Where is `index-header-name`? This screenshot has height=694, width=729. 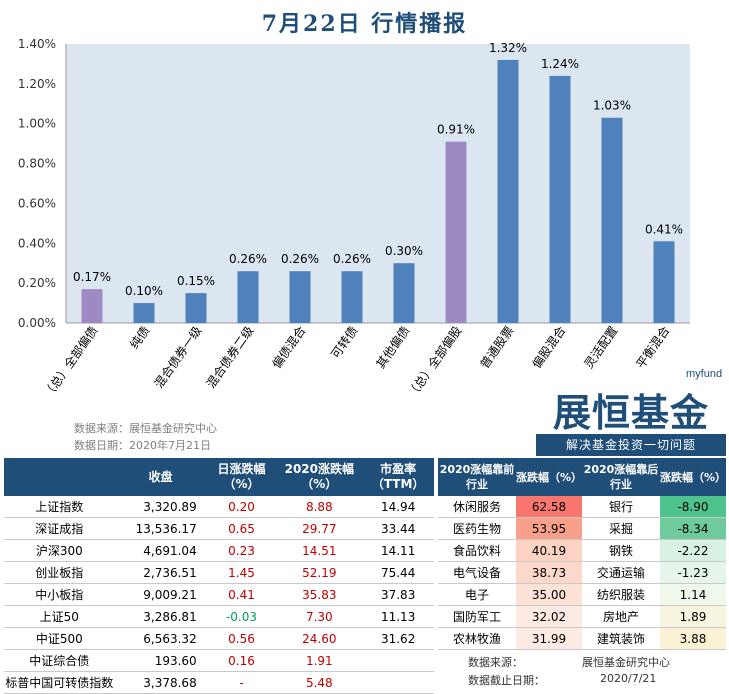 index-header-name is located at coordinates (59, 477).